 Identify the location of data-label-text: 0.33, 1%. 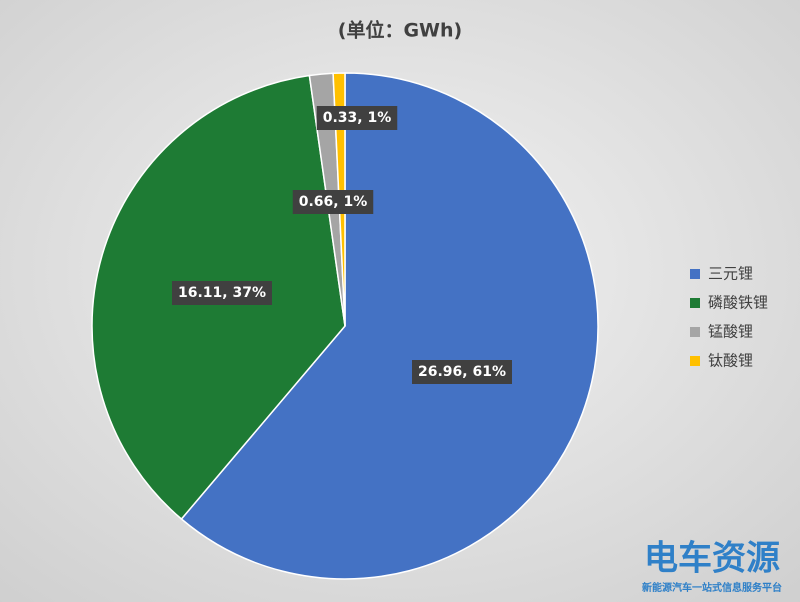
(357, 118).